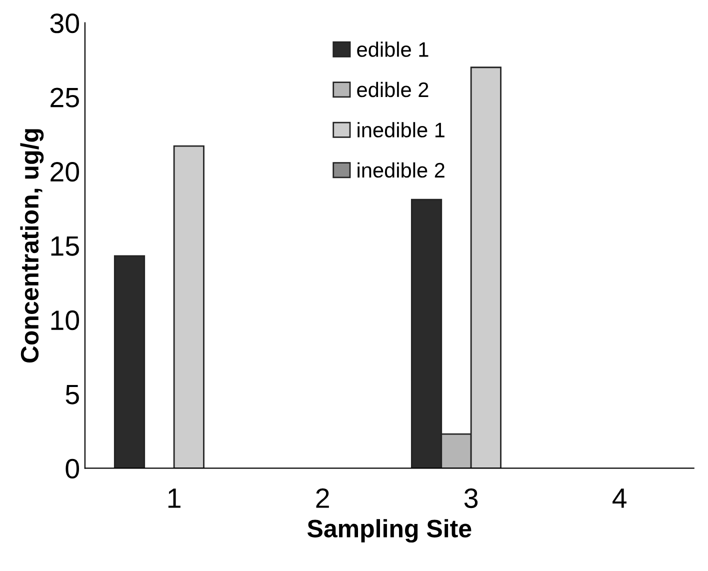 The image size is (708, 571). Describe the element at coordinates (322, 498) in the screenshot. I see `x-tick-label: 2` at that location.